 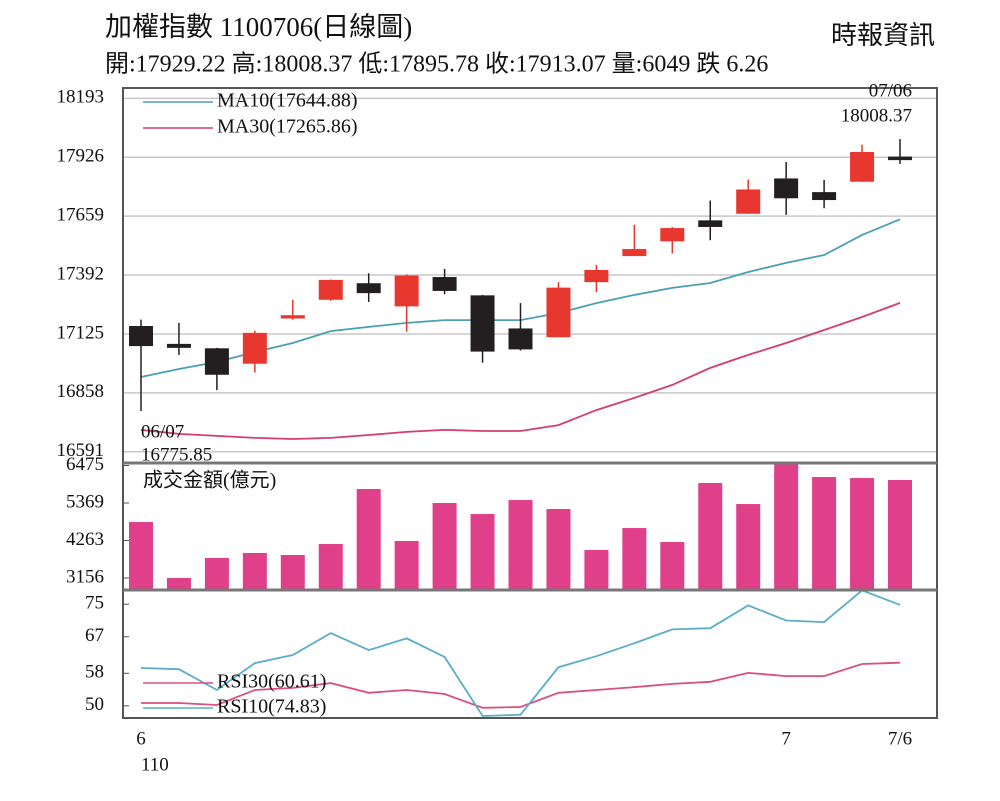 I want to click on y-tick-label: 18193, so click(x=81, y=97).